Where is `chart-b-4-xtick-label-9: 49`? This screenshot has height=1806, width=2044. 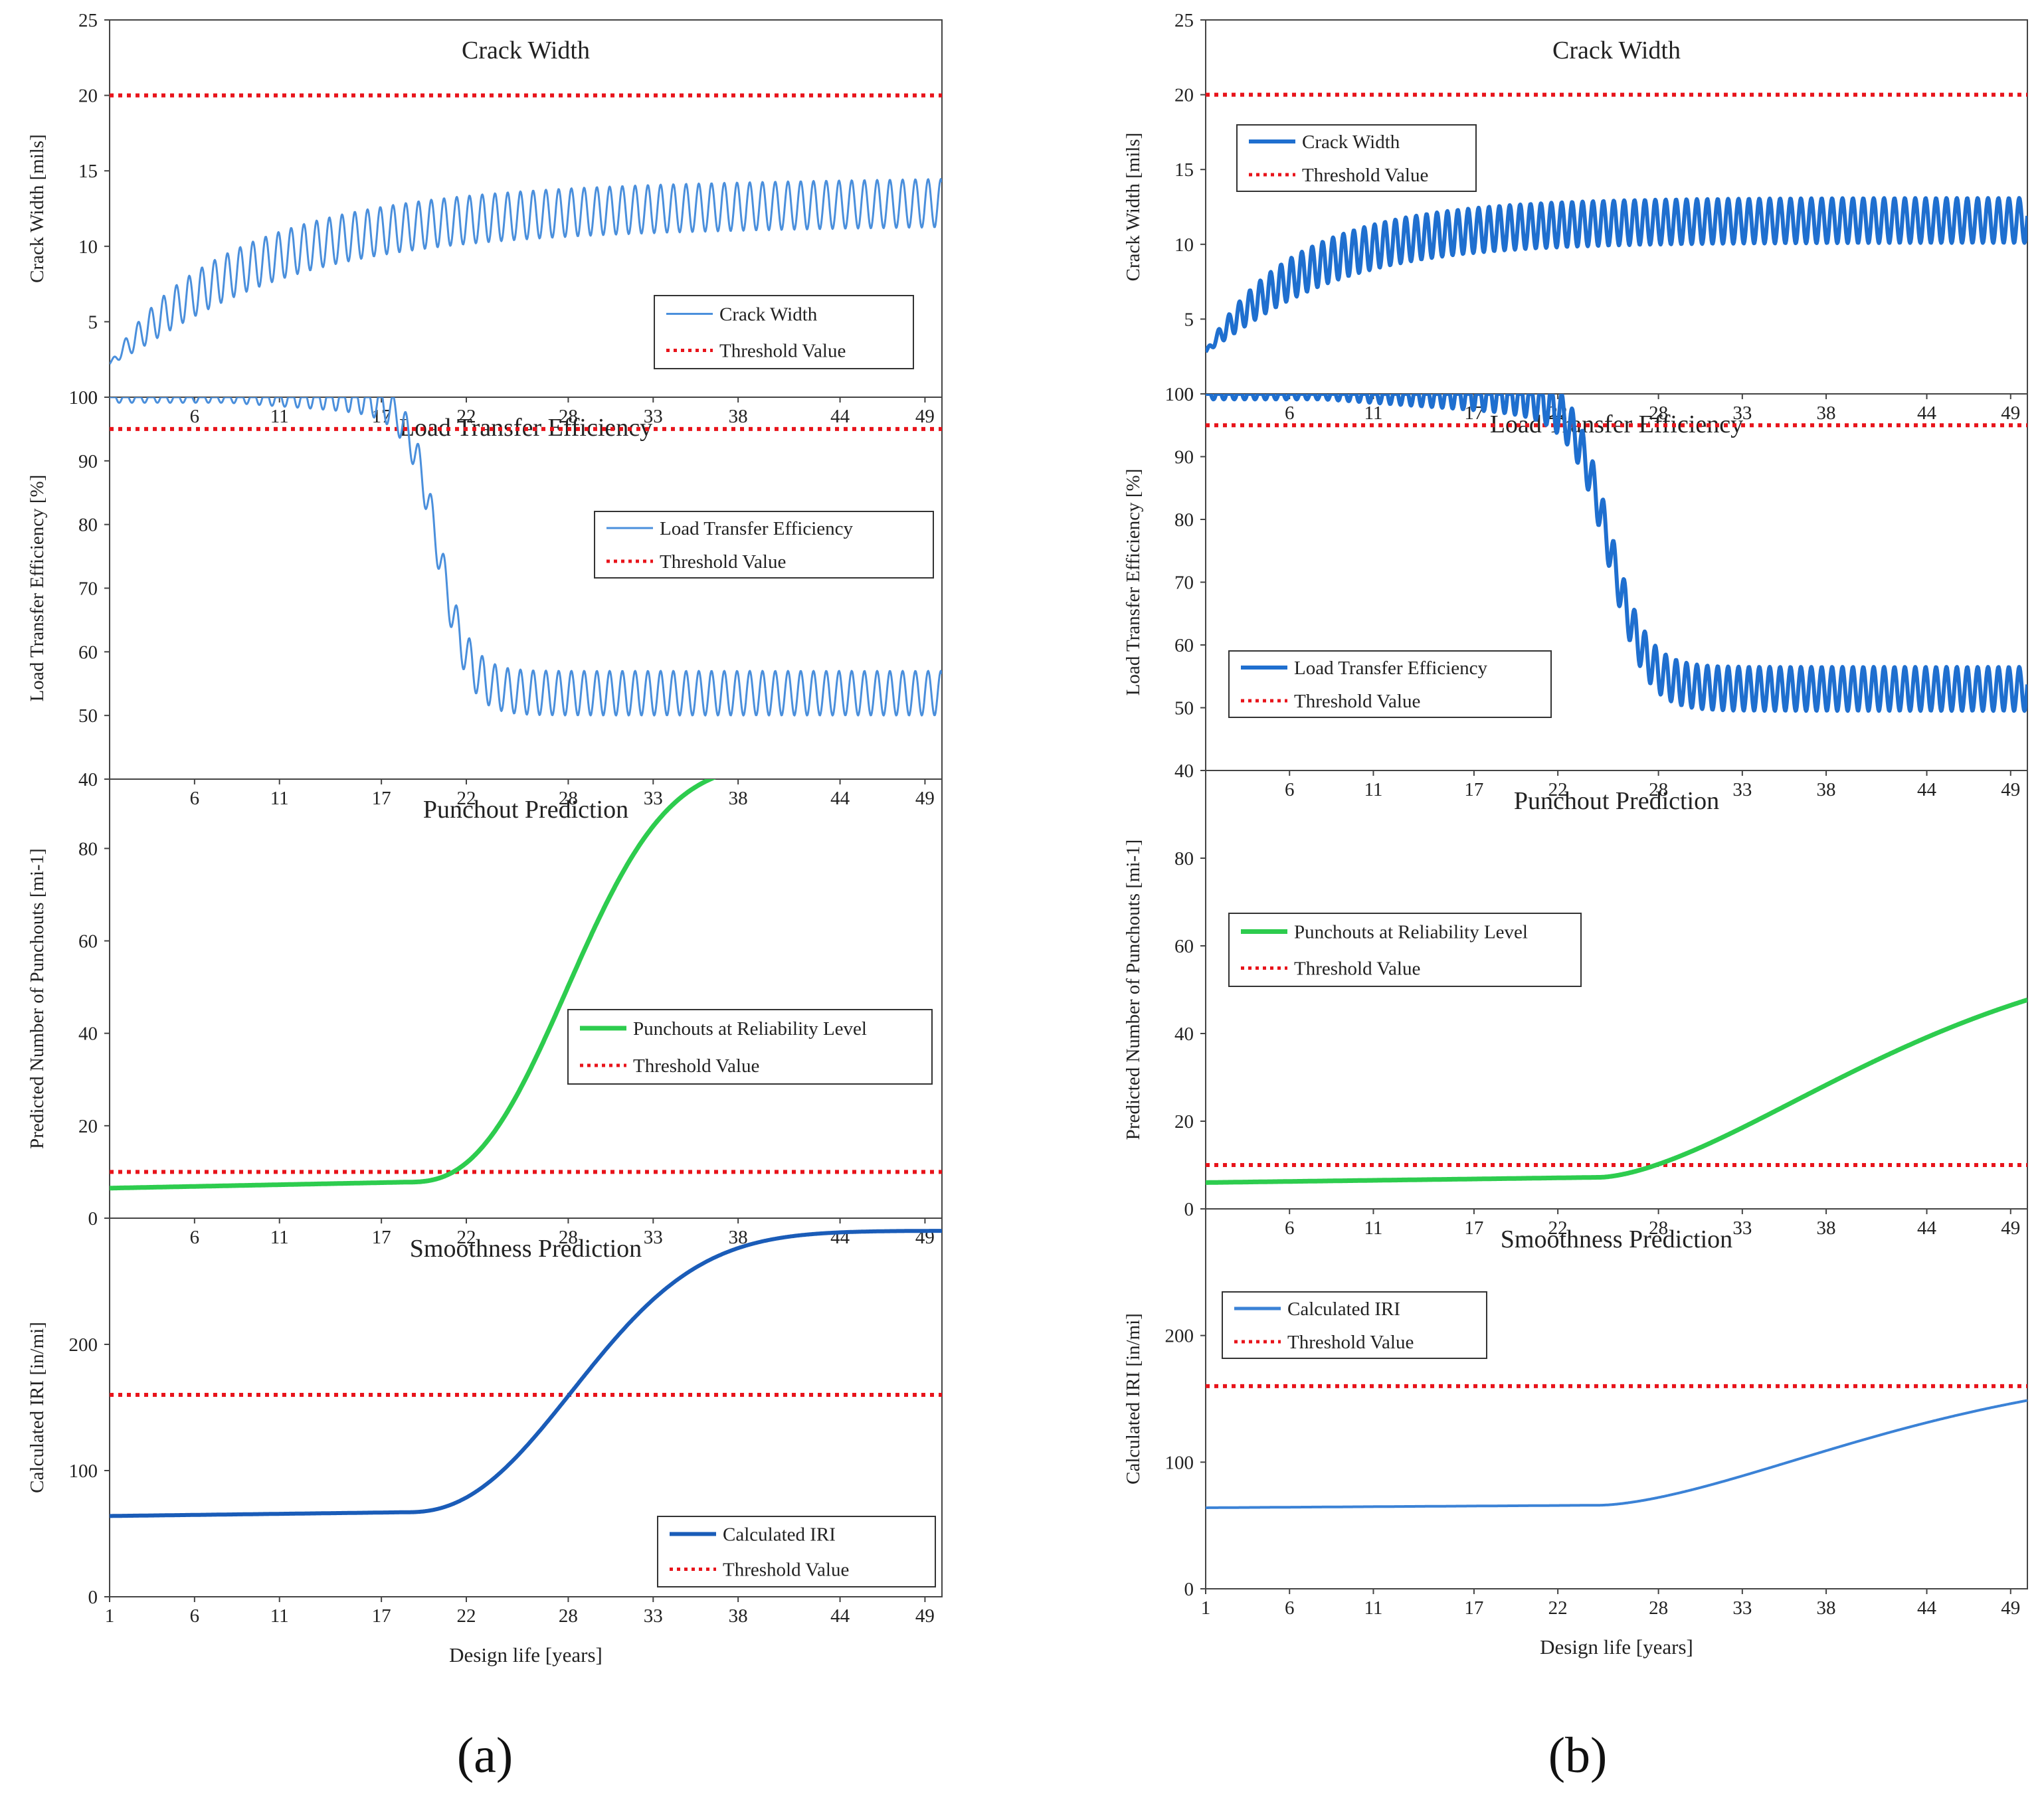
chart-b-4-xtick-label-9: 49 is located at coordinates (2011, 1608).